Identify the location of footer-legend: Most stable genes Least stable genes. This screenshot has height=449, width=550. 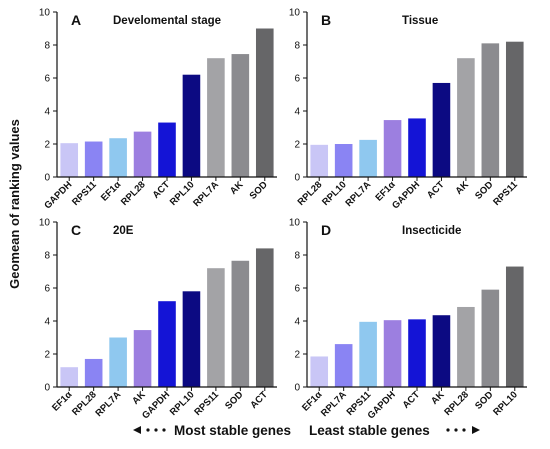
(306, 430).